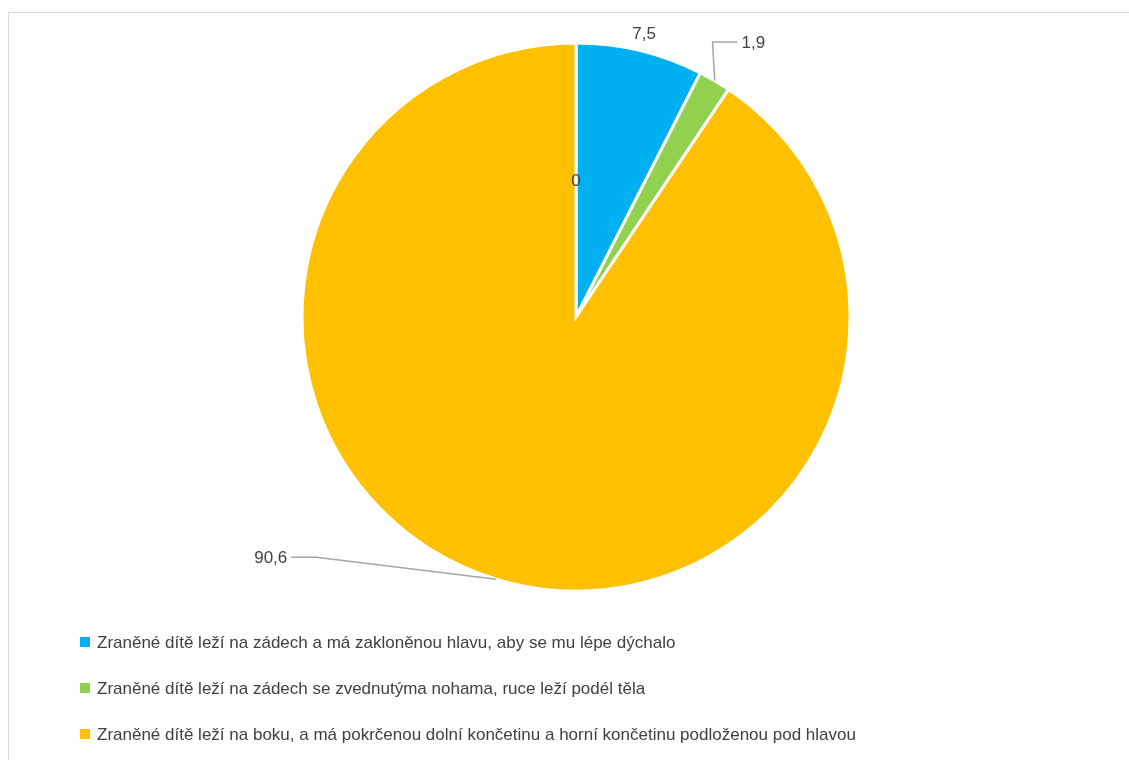 The height and width of the screenshot is (760, 1129). Describe the element at coordinates (476, 734) in the screenshot. I see `legend-label: Zraněné dítě leží na boku, a má pokrčenou dolní končetinu a horní končetinu podloženou pod hlavou` at that location.